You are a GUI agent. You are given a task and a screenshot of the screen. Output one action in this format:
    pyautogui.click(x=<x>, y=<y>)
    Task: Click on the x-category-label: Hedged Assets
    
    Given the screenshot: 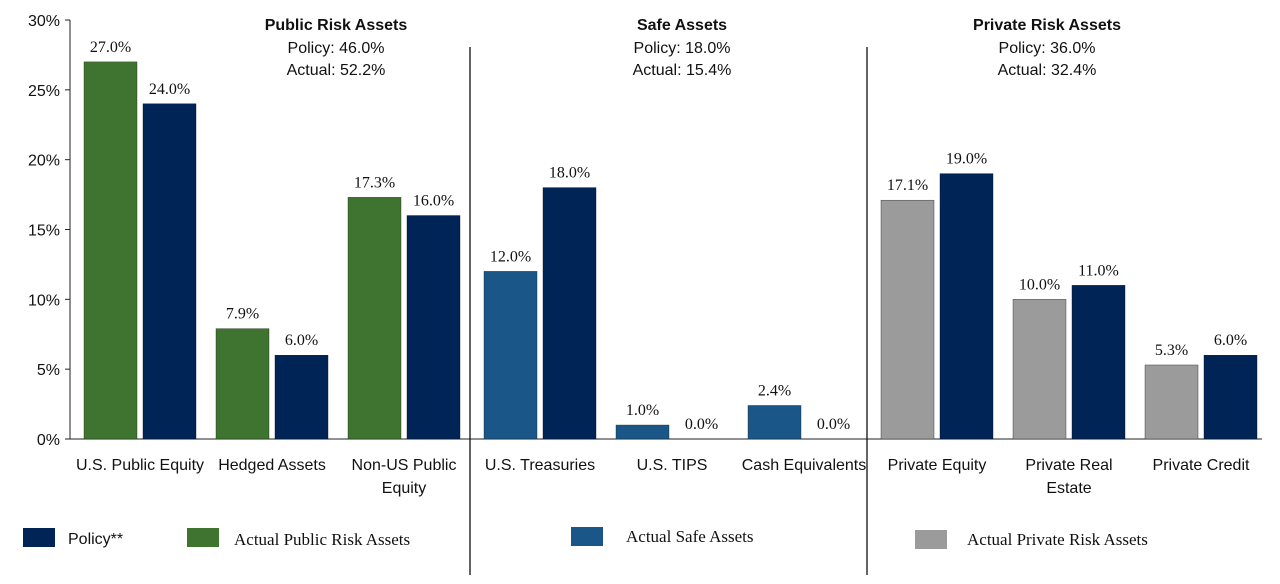 What is the action you would take?
    pyautogui.click(x=272, y=465)
    